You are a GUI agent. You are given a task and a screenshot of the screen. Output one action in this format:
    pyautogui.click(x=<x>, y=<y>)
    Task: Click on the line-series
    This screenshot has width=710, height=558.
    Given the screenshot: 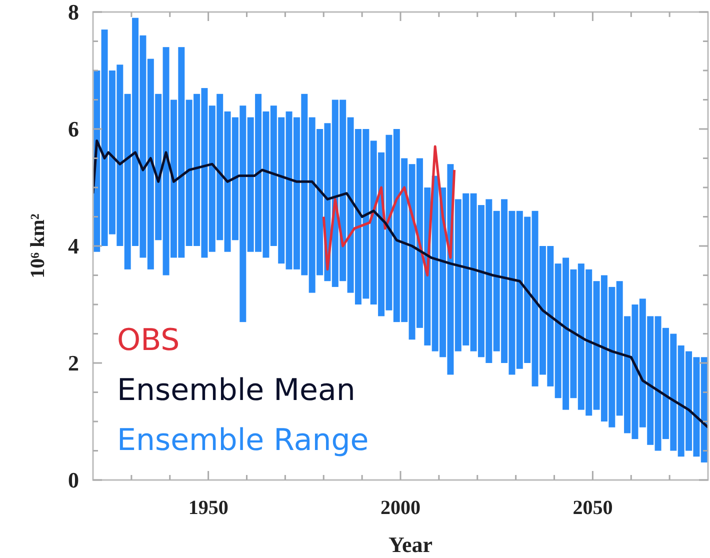 What is the action you would take?
    pyautogui.click(x=389, y=210)
    